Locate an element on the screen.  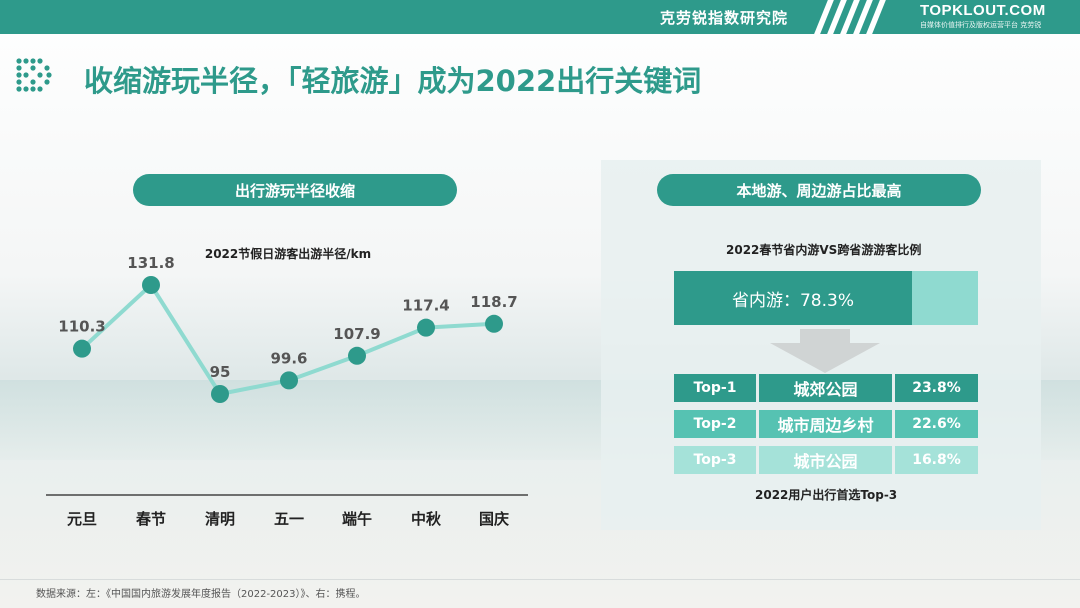
data-label-5: 107.9 is located at coordinates (356, 334).